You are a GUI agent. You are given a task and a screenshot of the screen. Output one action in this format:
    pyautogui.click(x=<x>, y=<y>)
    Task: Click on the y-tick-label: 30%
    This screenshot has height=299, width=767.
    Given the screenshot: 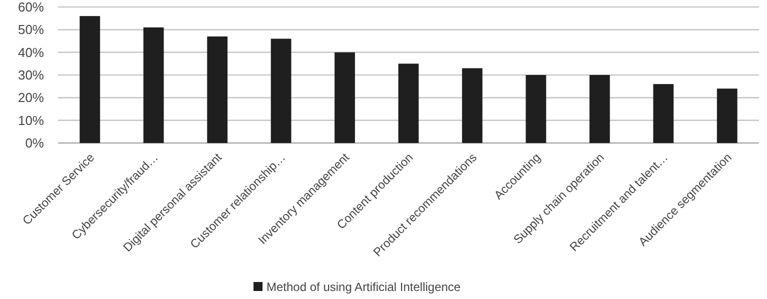 What is the action you would take?
    pyautogui.click(x=31, y=75)
    